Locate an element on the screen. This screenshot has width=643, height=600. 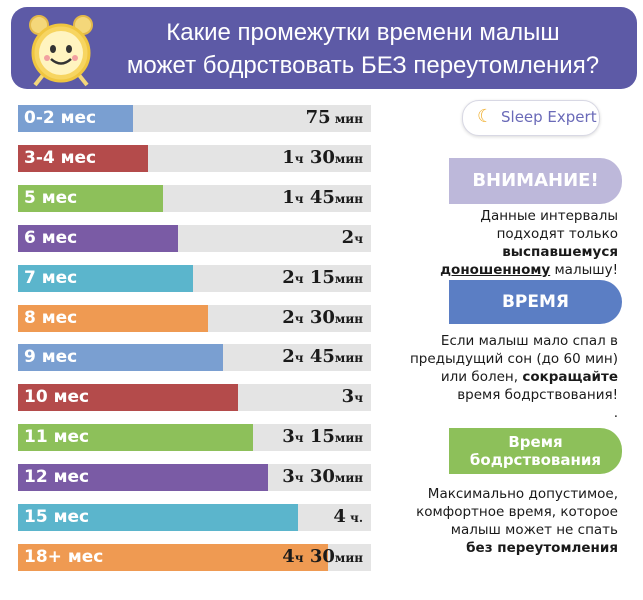
age-label: 0-2 мес is located at coordinates (60, 118).